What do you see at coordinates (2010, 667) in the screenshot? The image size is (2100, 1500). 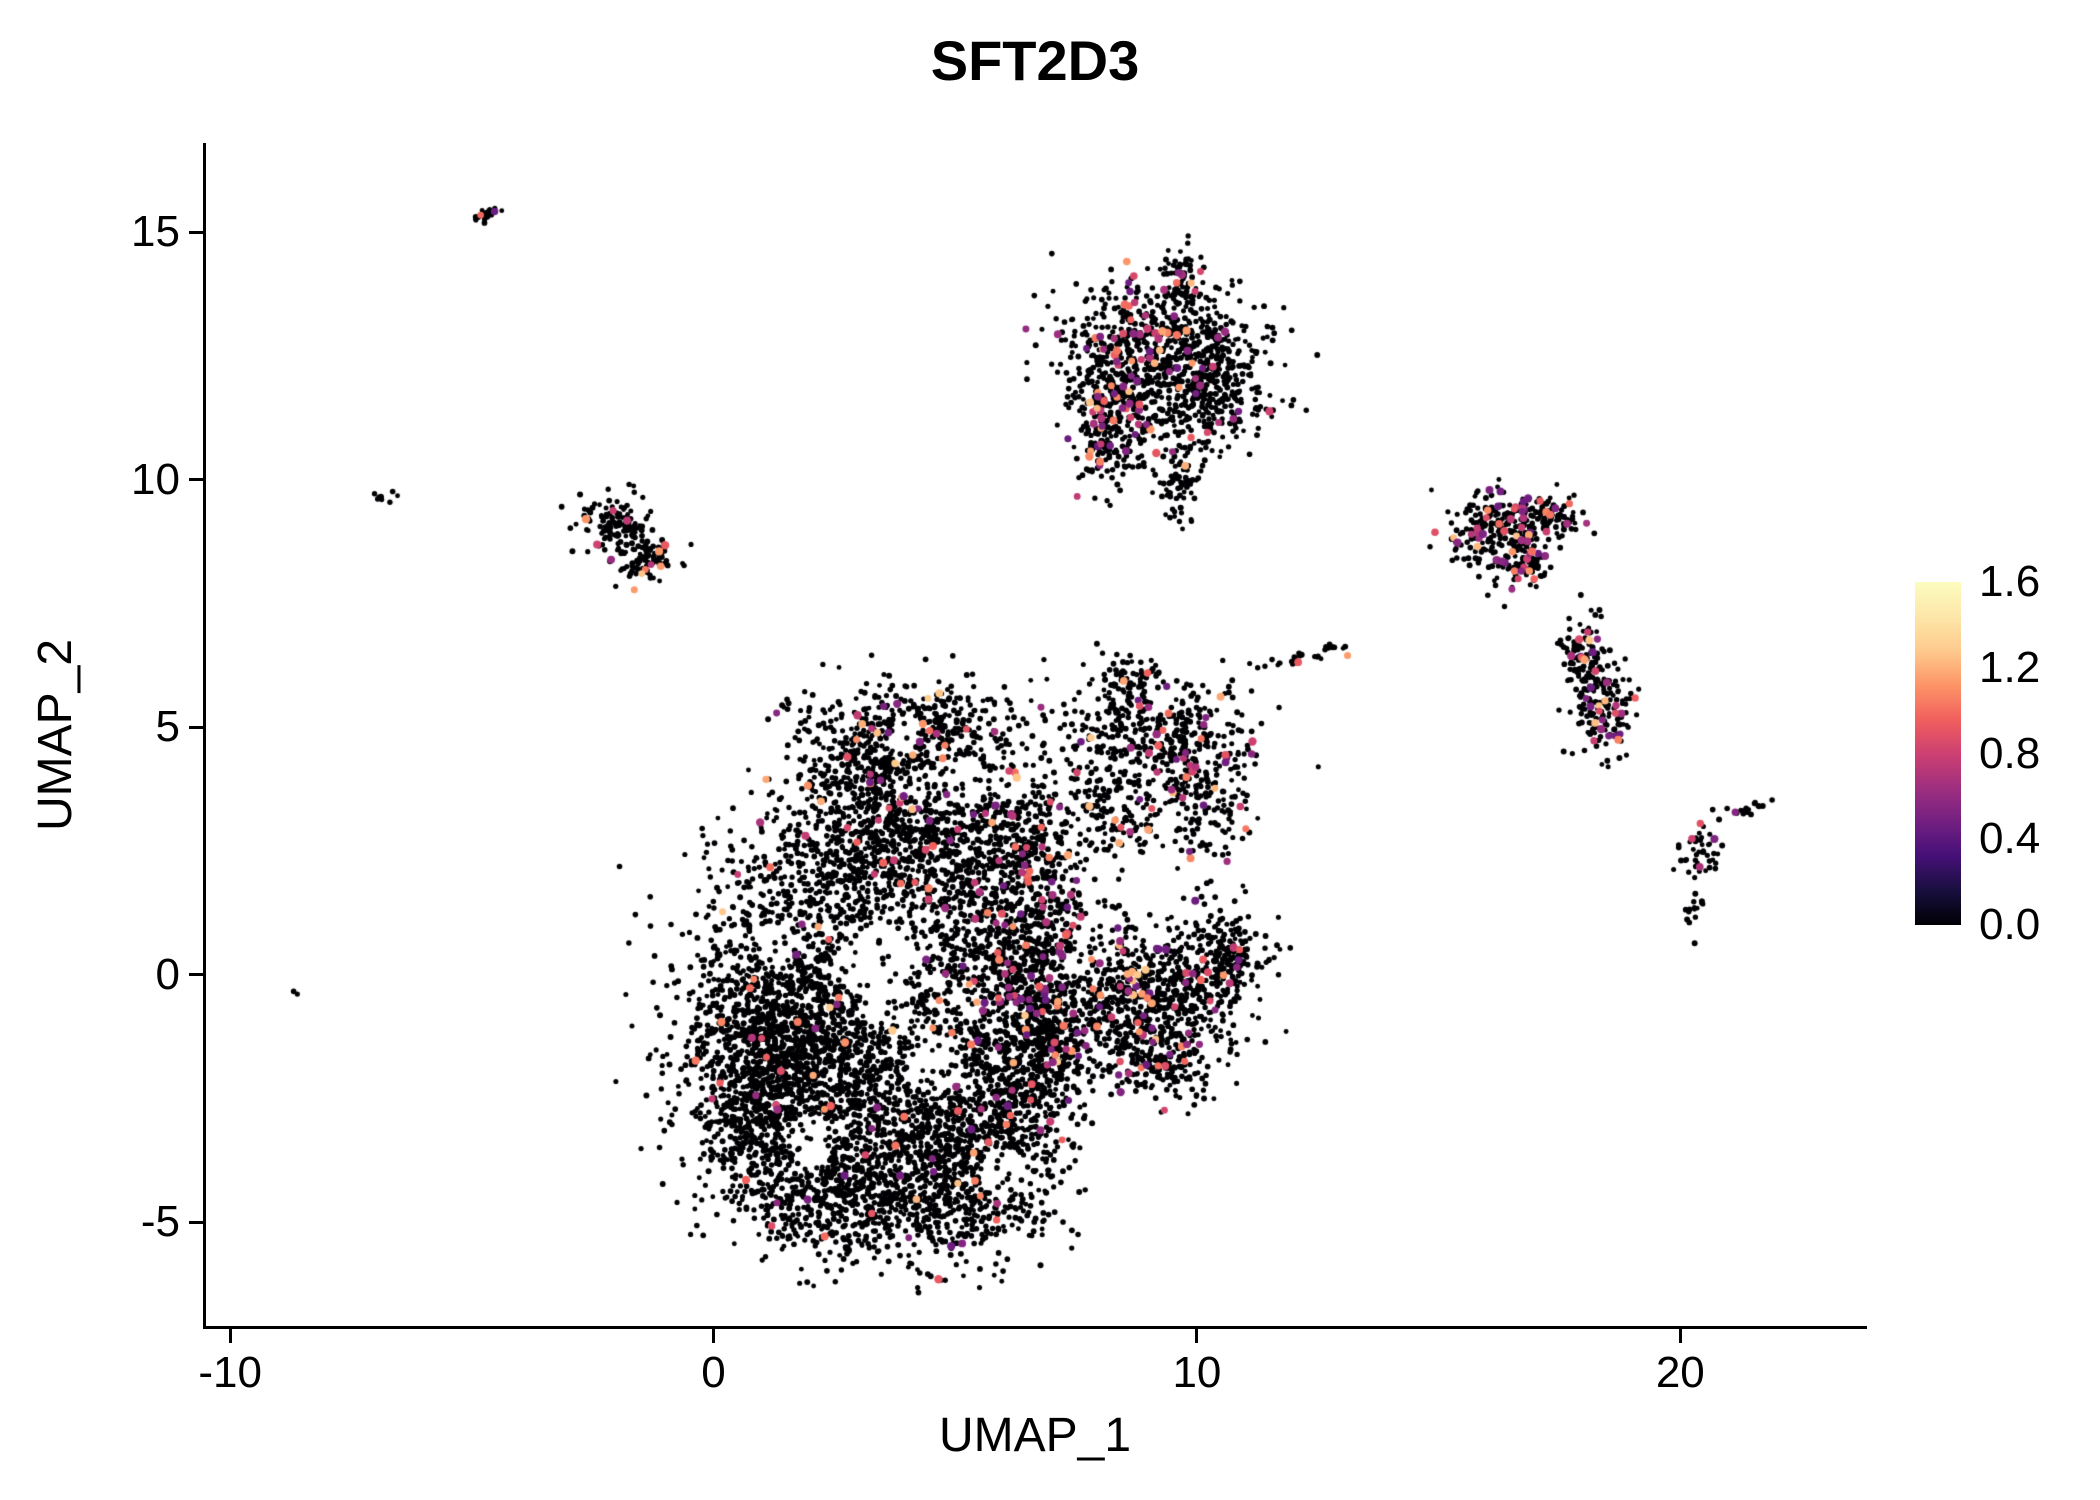 I see `colorbar-tick-label: 1.2` at bounding box center [2010, 667].